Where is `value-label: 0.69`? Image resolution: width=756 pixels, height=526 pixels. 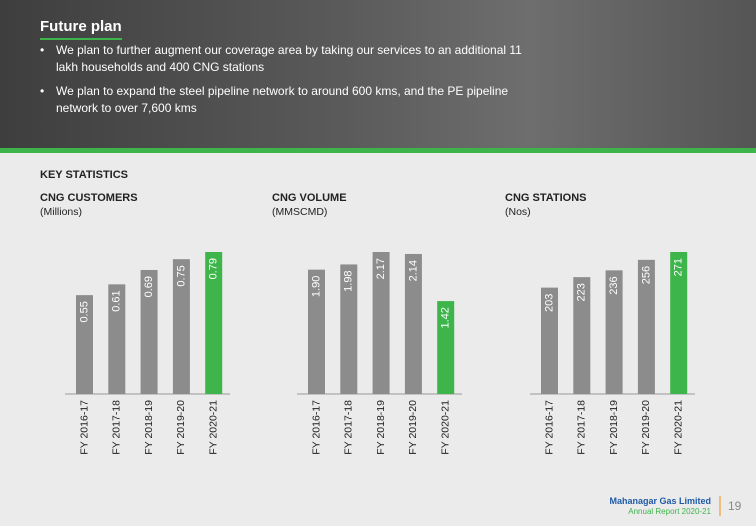 value-label: 0.69 is located at coordinates (149, 286).